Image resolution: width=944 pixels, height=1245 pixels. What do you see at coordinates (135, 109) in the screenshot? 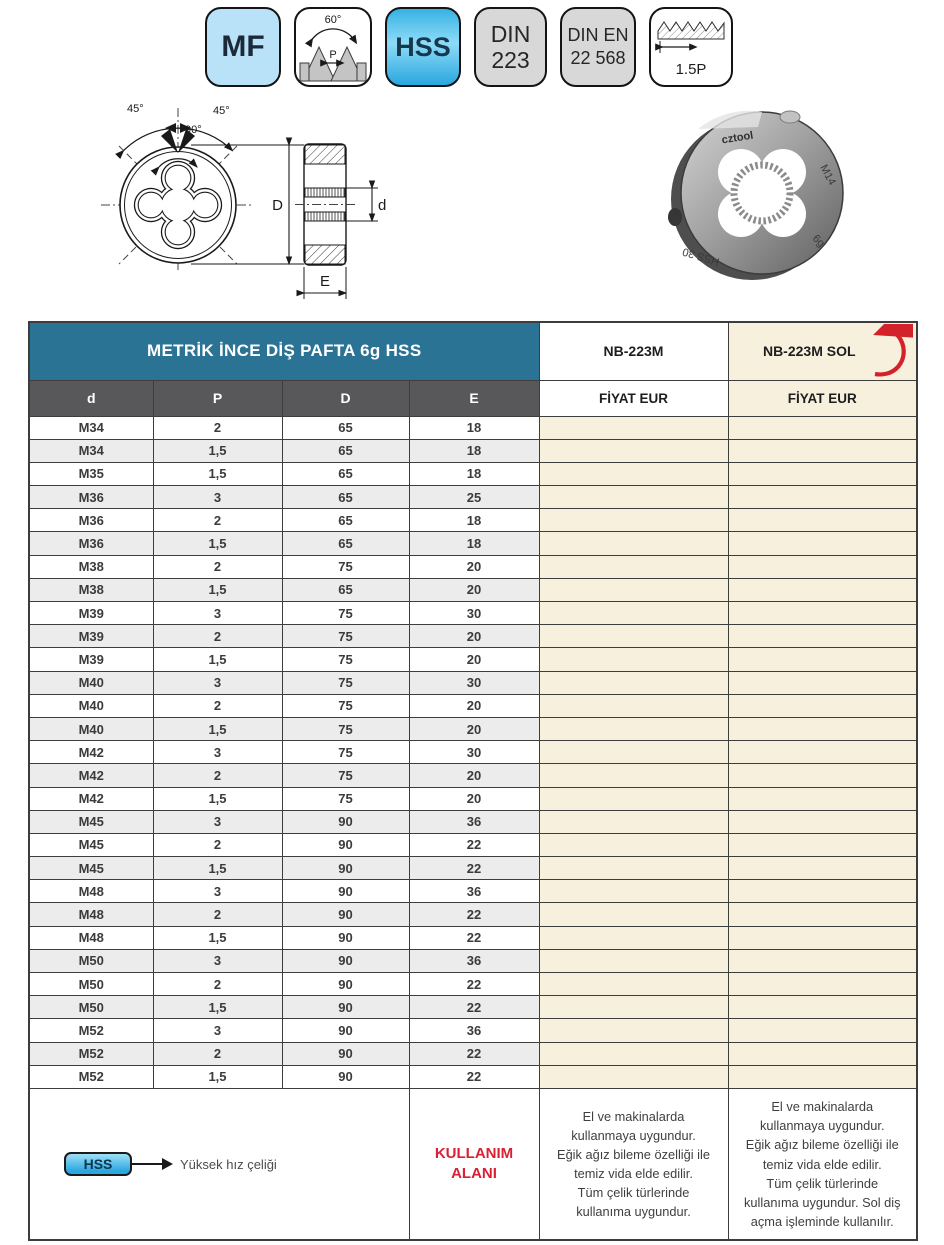
I see `angle-left-label: 45°` at bounding box center [135, 109].